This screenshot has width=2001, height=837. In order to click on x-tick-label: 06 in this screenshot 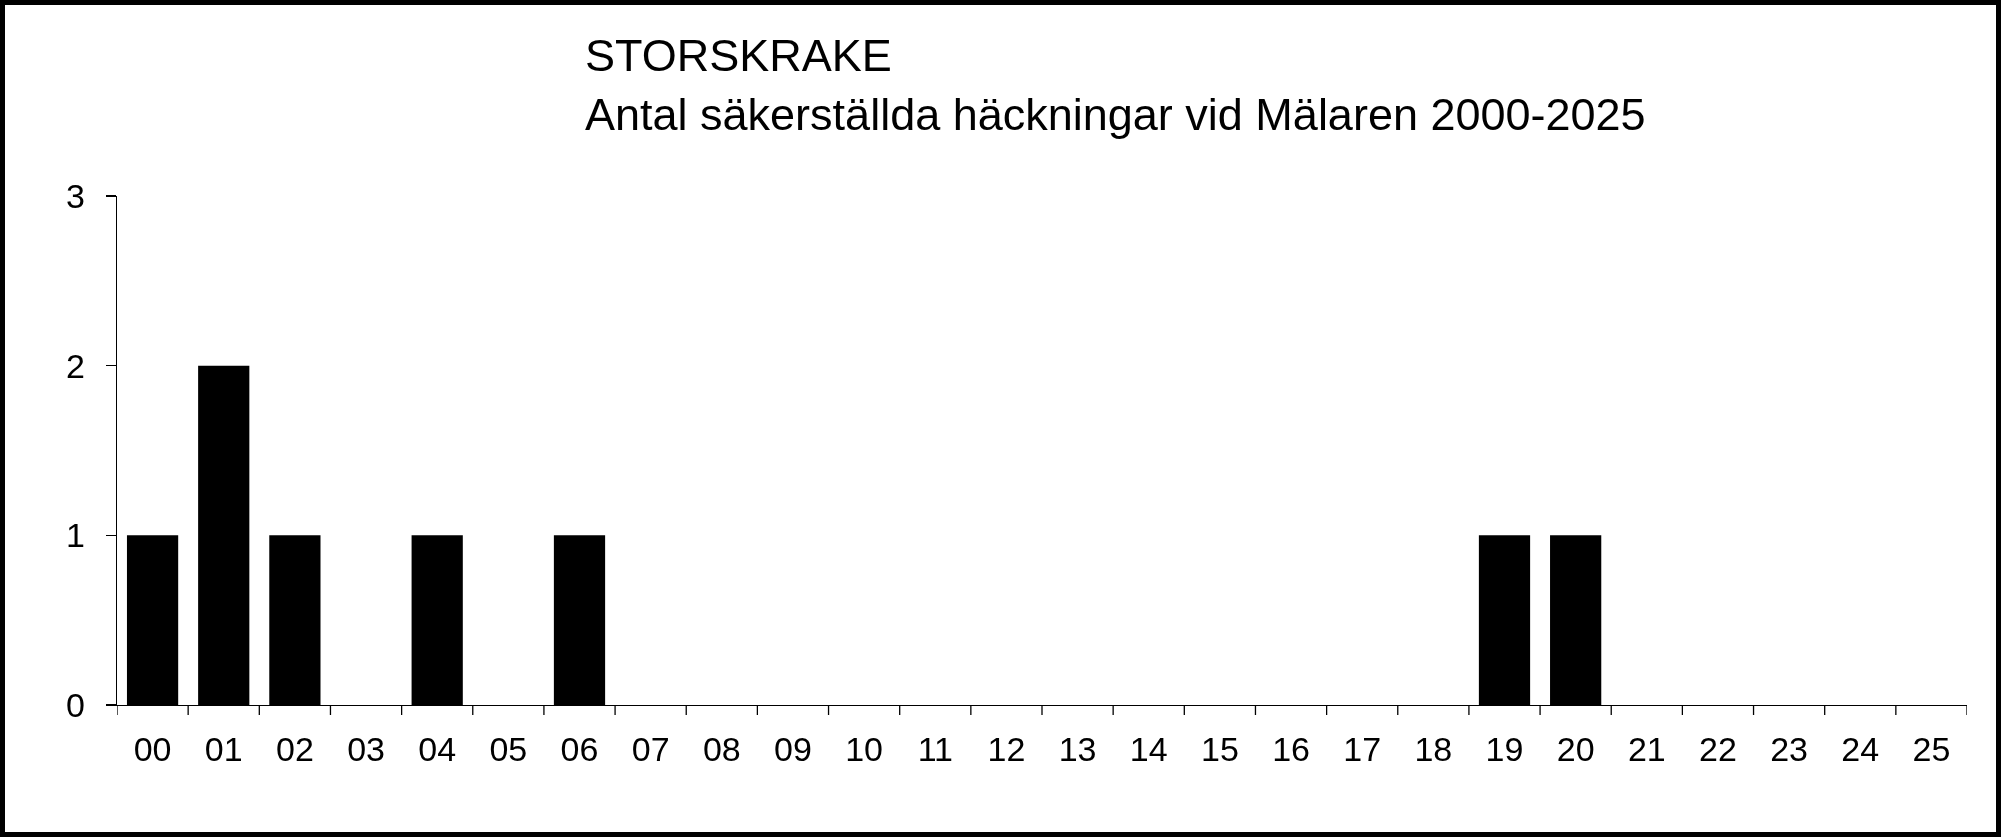, I will do `click(579, 749)`.